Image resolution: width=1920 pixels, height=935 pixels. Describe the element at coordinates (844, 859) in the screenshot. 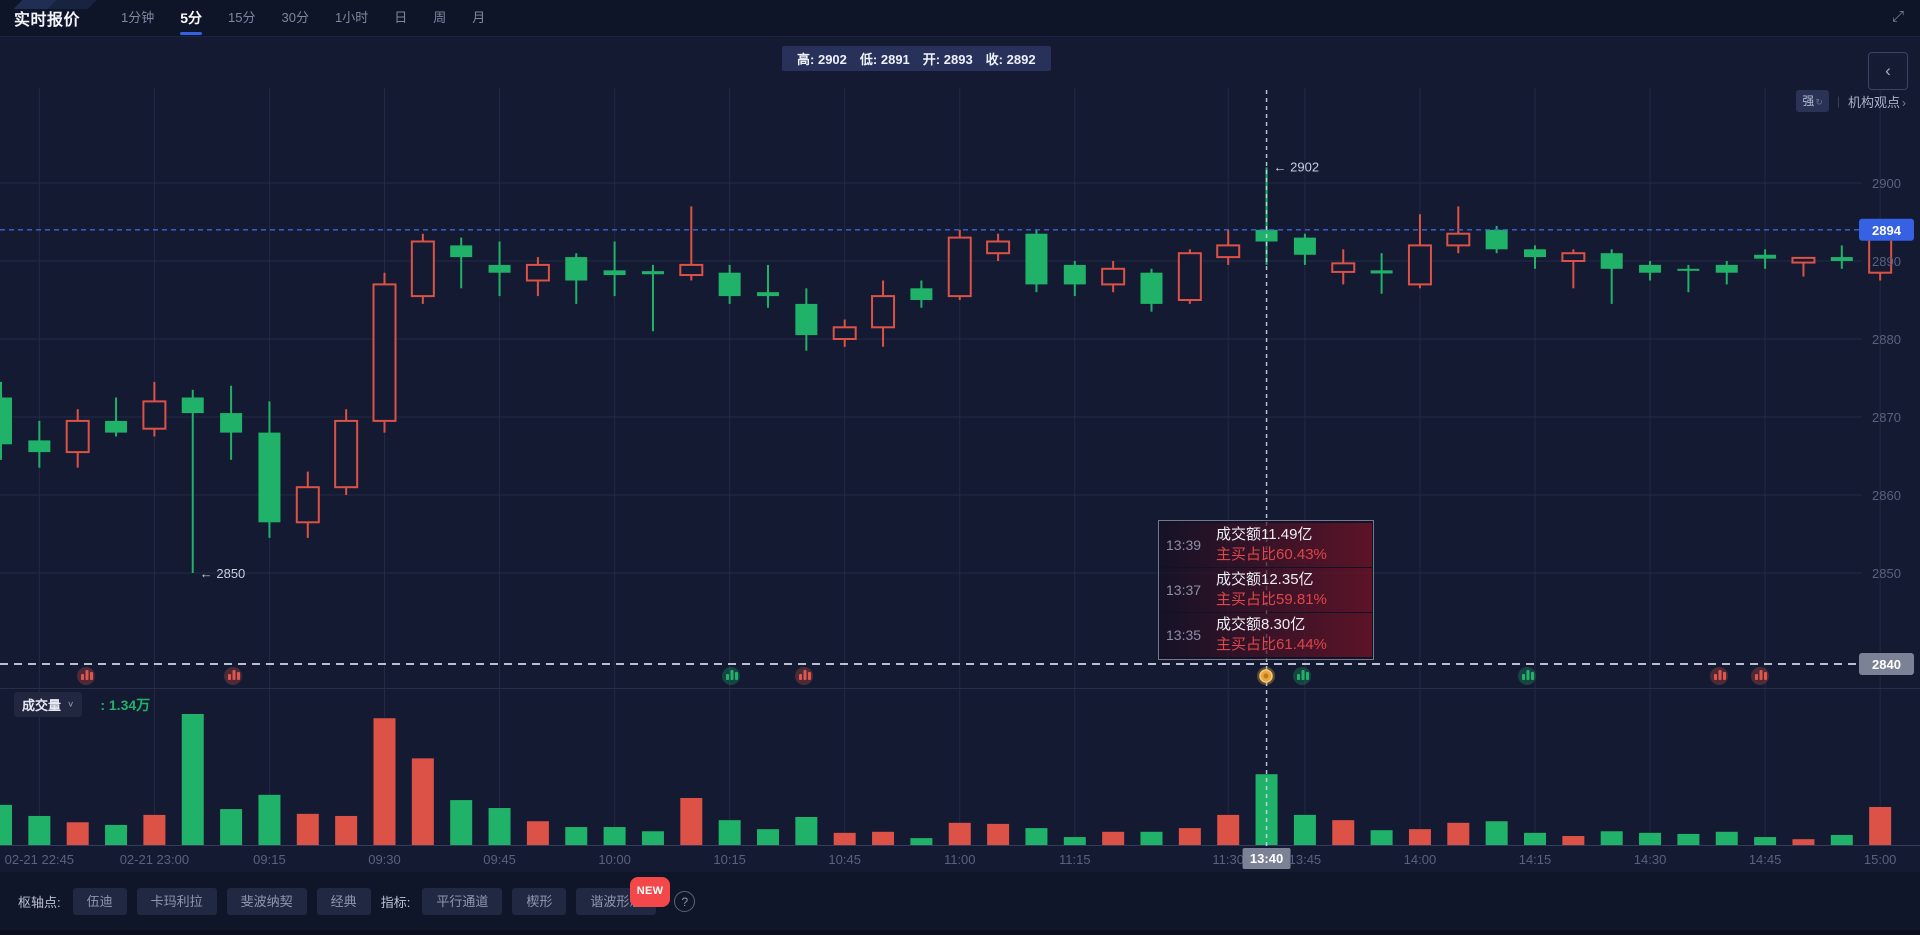

I see `svg-text: 10:45` at that location.